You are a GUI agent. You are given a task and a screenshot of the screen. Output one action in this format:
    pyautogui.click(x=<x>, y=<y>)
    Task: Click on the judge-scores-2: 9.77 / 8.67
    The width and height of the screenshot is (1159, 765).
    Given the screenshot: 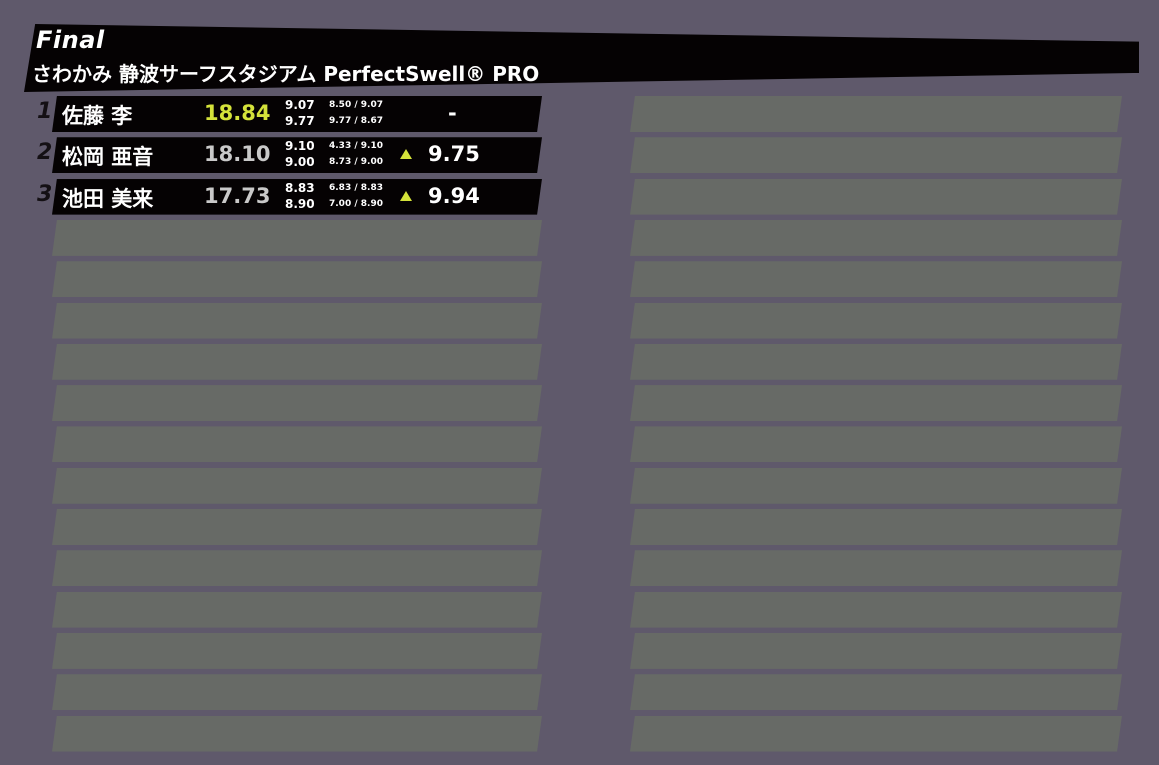 What is the action you would take?
    pyautogui.click(x=356, y=121)
    